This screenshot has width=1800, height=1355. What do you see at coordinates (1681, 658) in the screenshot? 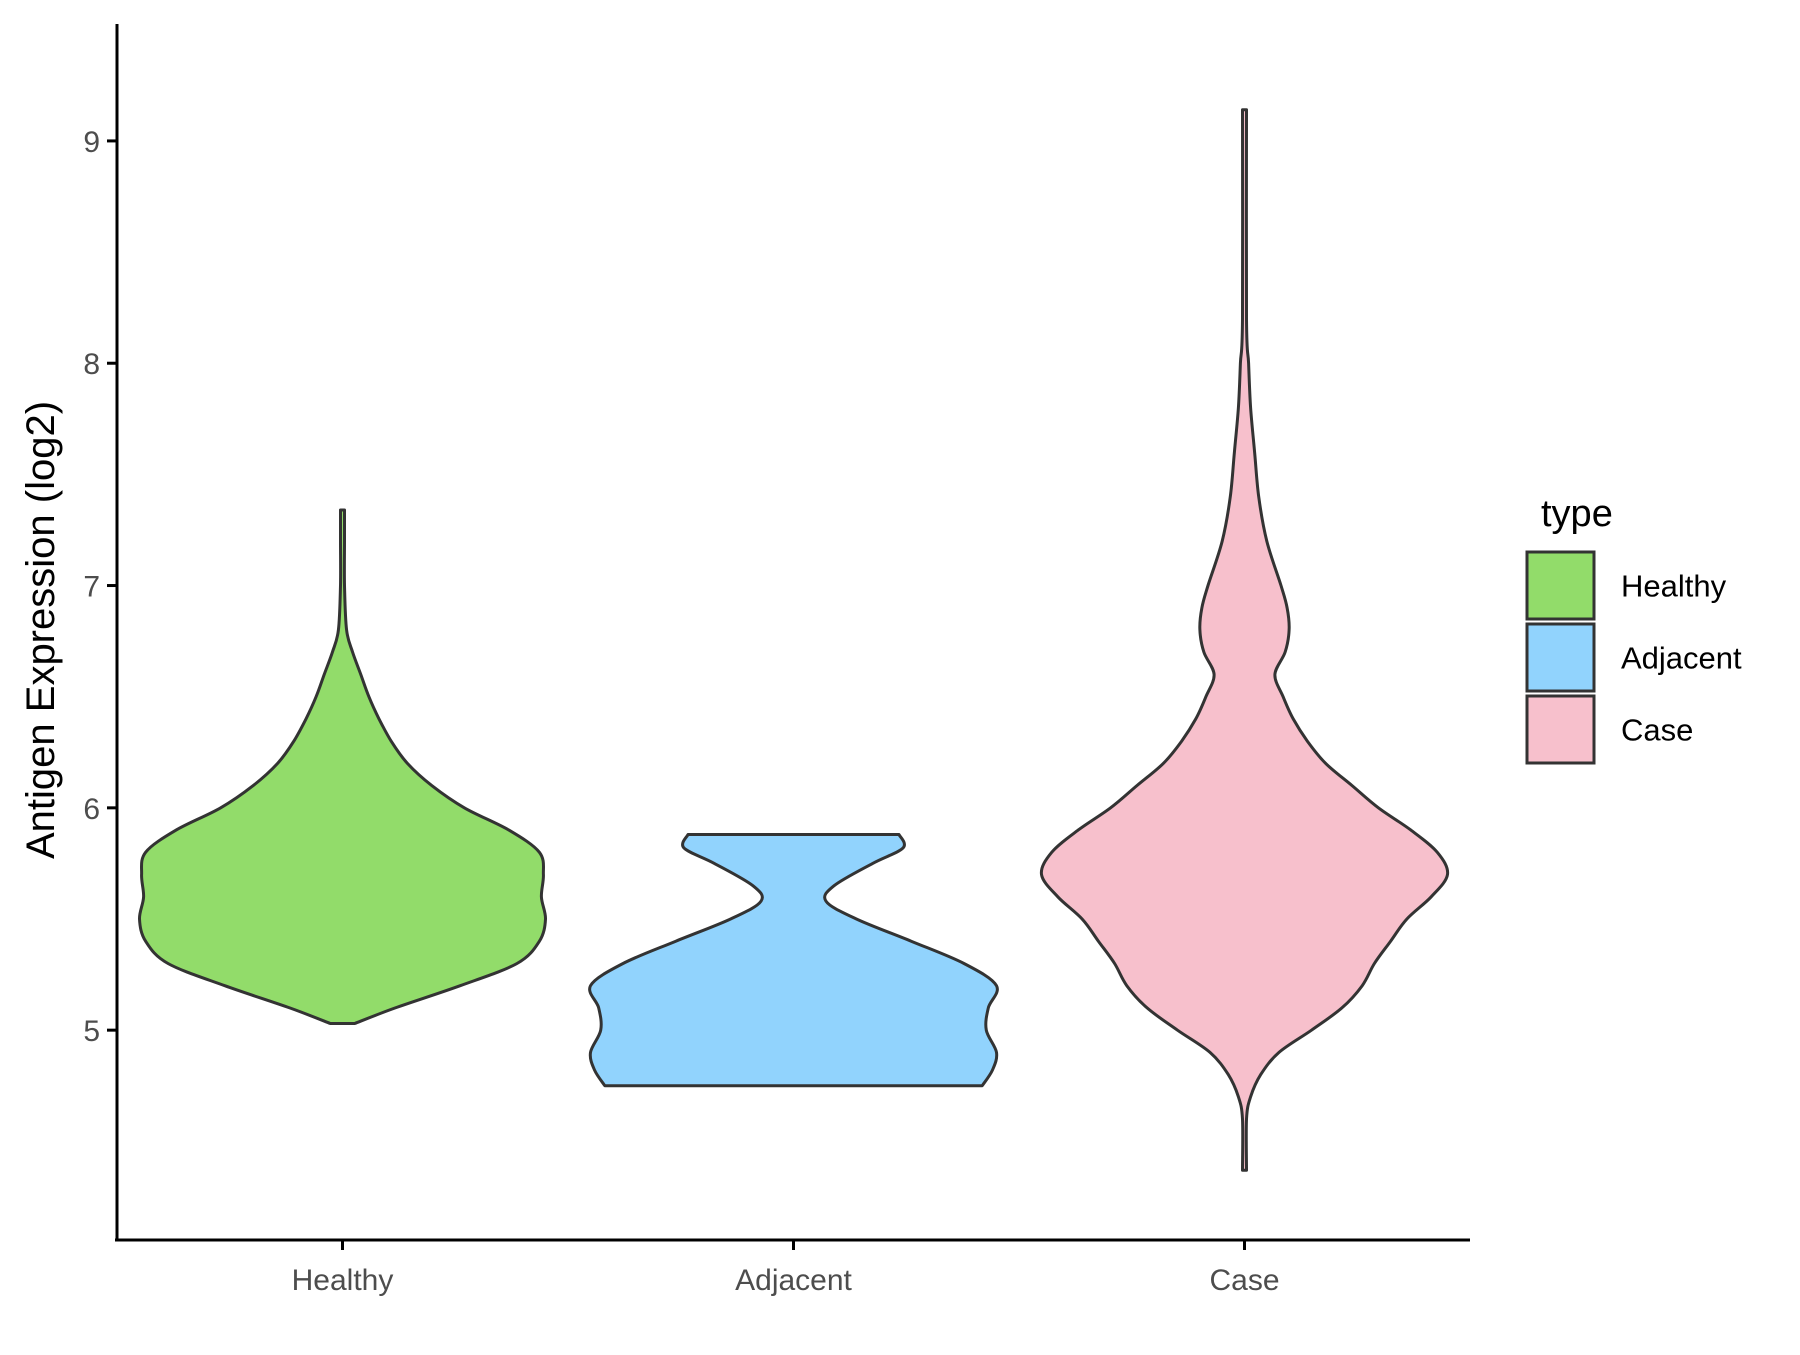
I see `legend-label-adjacent: Adjacent` at bounding box center [1681, 658].